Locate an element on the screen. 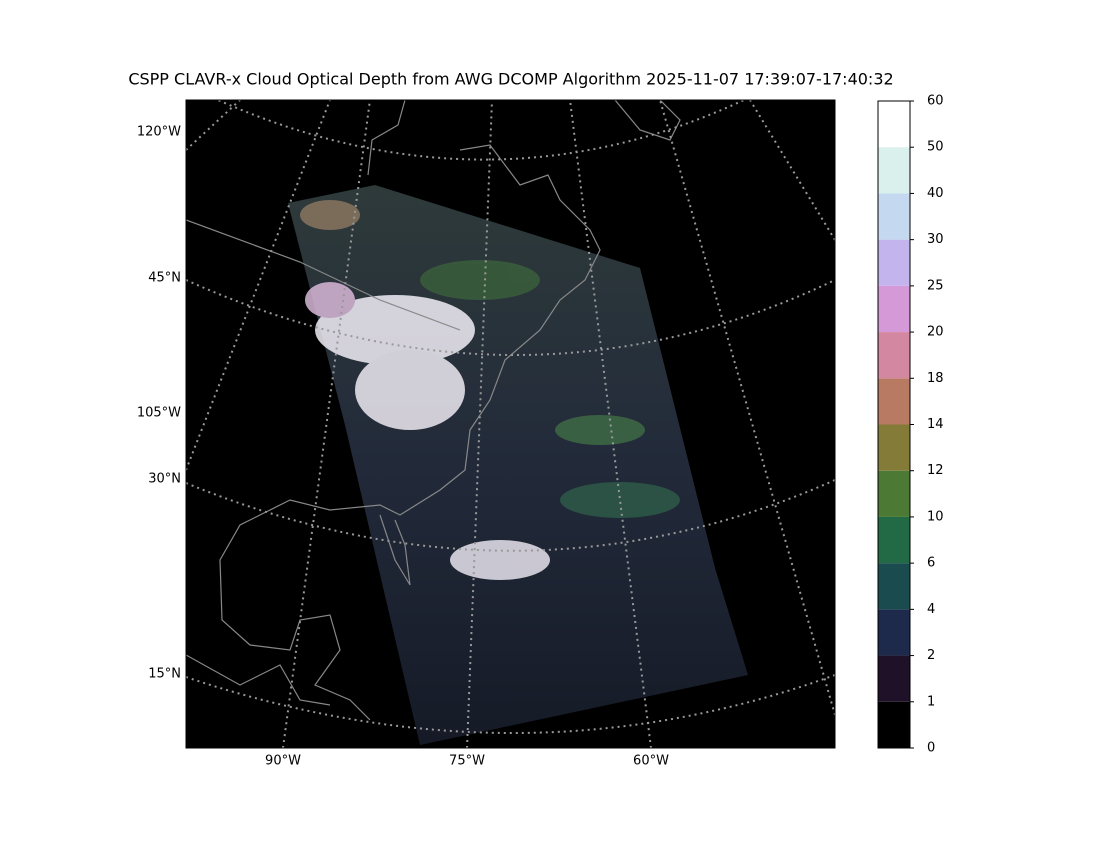 This screenshot has height=844, width=1120. colorbar-tick-label: 20 is located at coordinates (935, 332).